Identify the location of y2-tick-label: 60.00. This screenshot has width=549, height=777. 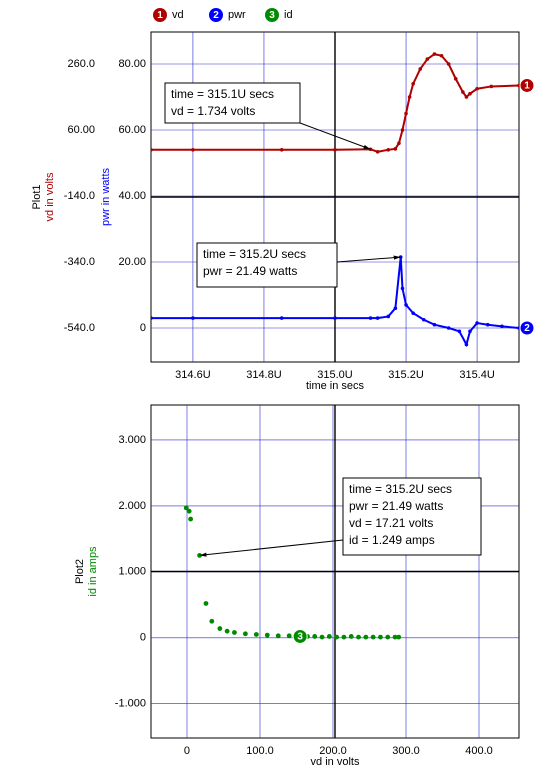
(81, 130).